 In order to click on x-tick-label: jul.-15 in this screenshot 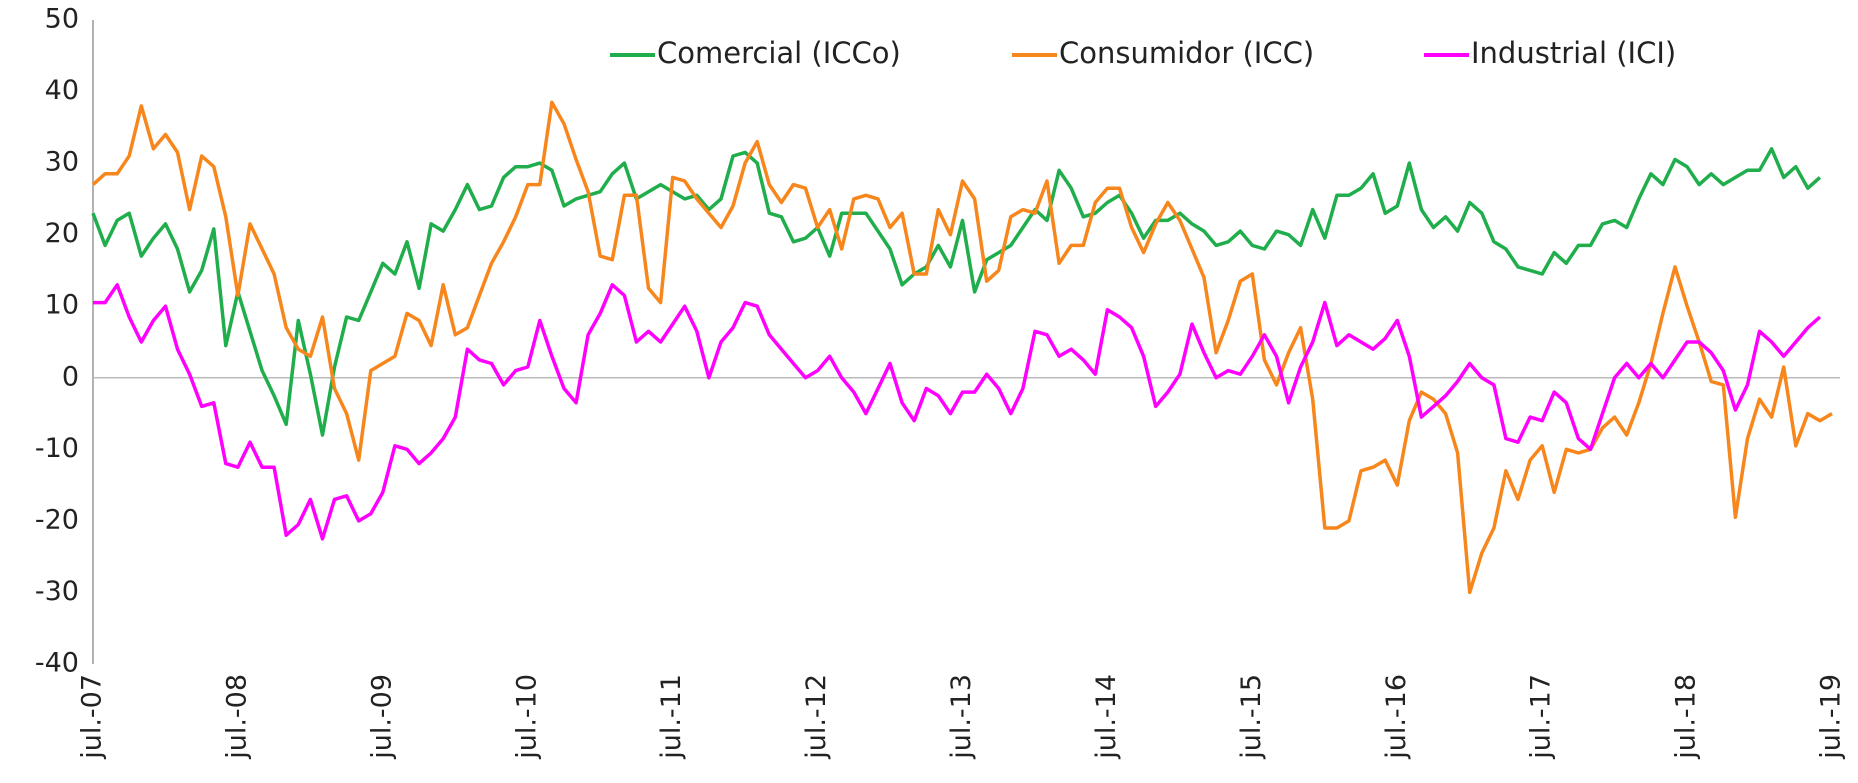, I will do `click(1251, 717)`.